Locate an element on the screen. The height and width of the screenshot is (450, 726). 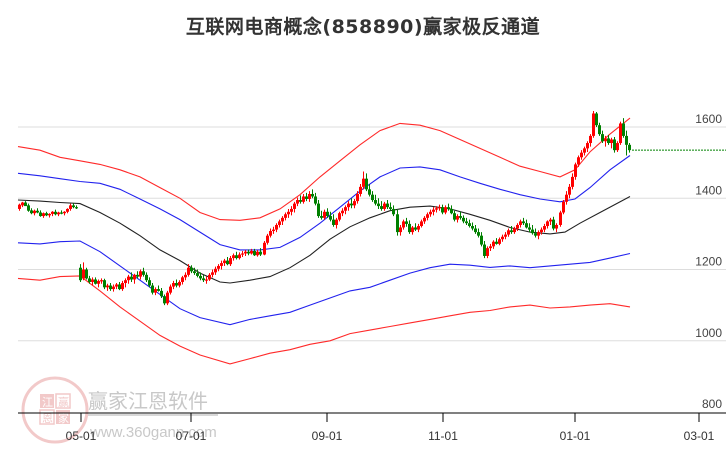
watermark: 江 赢 恩 家 赢家江恩软件 www.360gann.com is located at coordinates (119, 410).